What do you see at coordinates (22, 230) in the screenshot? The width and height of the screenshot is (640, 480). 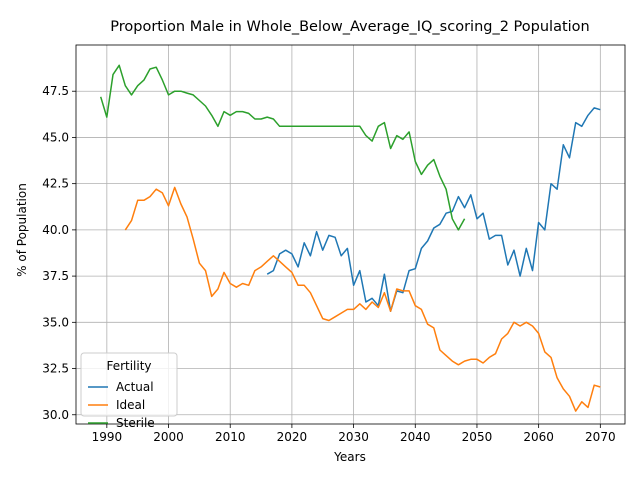 I see `y-axis-label: % of Population` at bounding box center [22, 230].